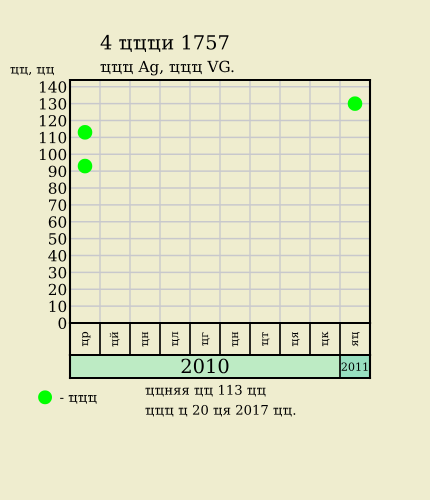 This screenshot has height=500, width=430. Describe the element at coordinates (53, 138) in the screenshot. I see `y-tick-label: 110` at that location.